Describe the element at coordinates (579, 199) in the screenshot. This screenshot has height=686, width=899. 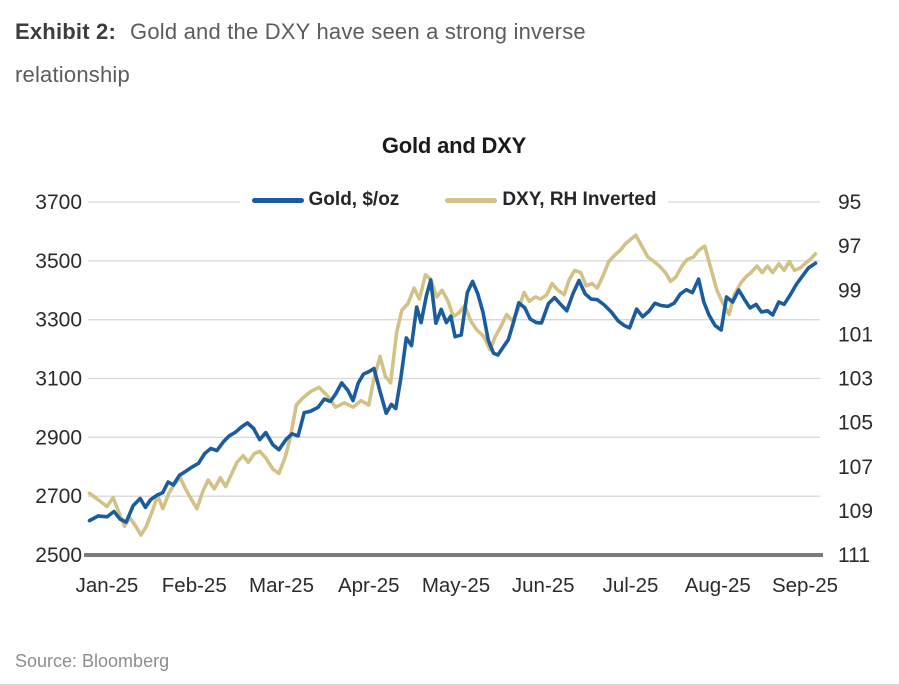
I see `dxy-legend-label: DXY, RH Inverted` at that location.